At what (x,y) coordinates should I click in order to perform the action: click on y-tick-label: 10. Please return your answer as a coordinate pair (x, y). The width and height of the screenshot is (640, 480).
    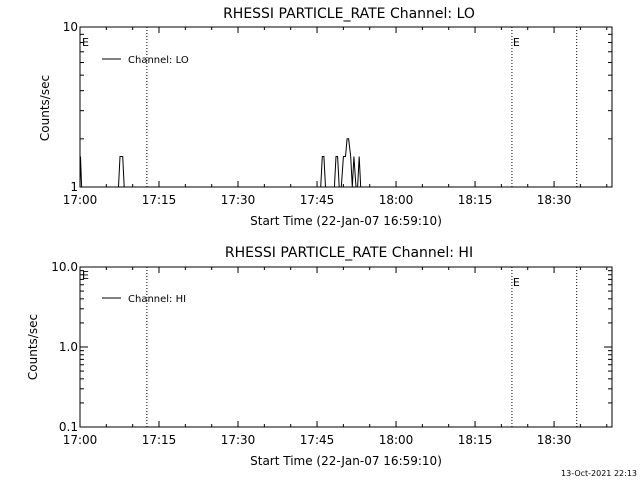
    Looking at the image, I should click on (70, 27).